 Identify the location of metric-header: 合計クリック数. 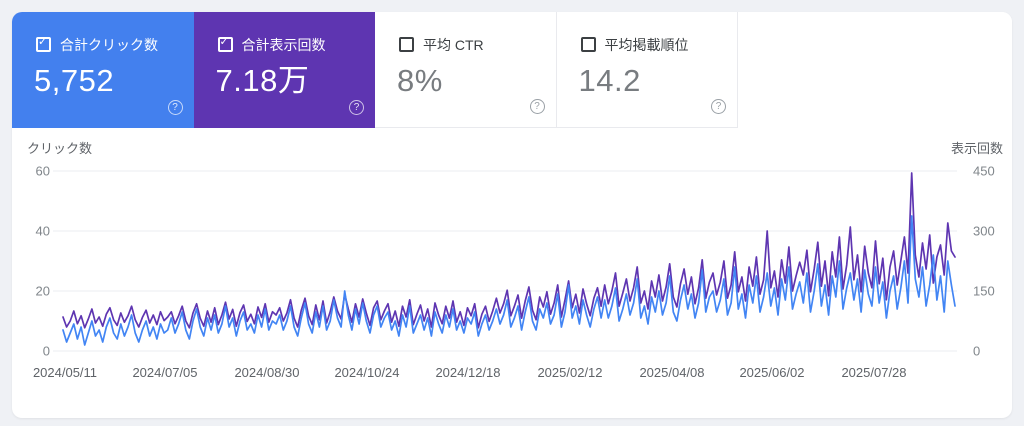
(115, 44).